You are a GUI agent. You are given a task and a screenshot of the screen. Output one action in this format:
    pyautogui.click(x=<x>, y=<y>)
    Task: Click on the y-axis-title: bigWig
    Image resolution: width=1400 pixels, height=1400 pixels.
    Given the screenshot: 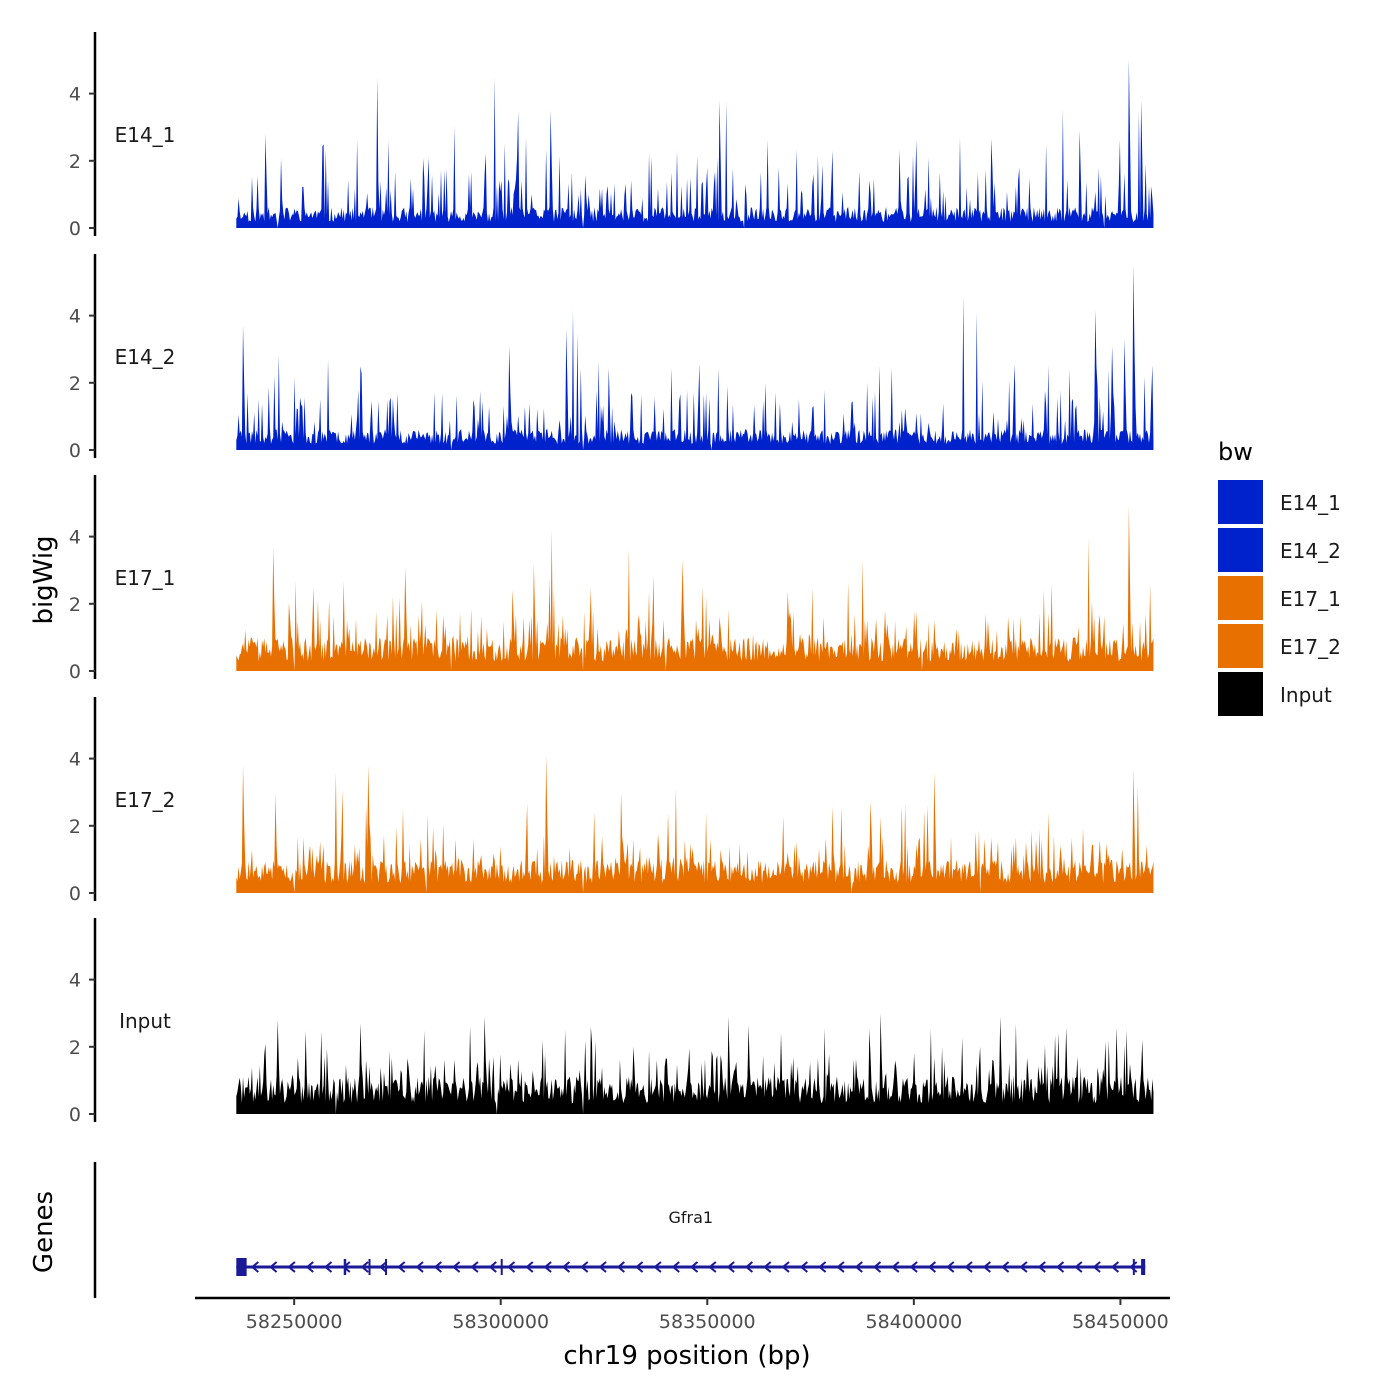 What is the action you would take?
    pyautogui.click(x=44, y=579)
    